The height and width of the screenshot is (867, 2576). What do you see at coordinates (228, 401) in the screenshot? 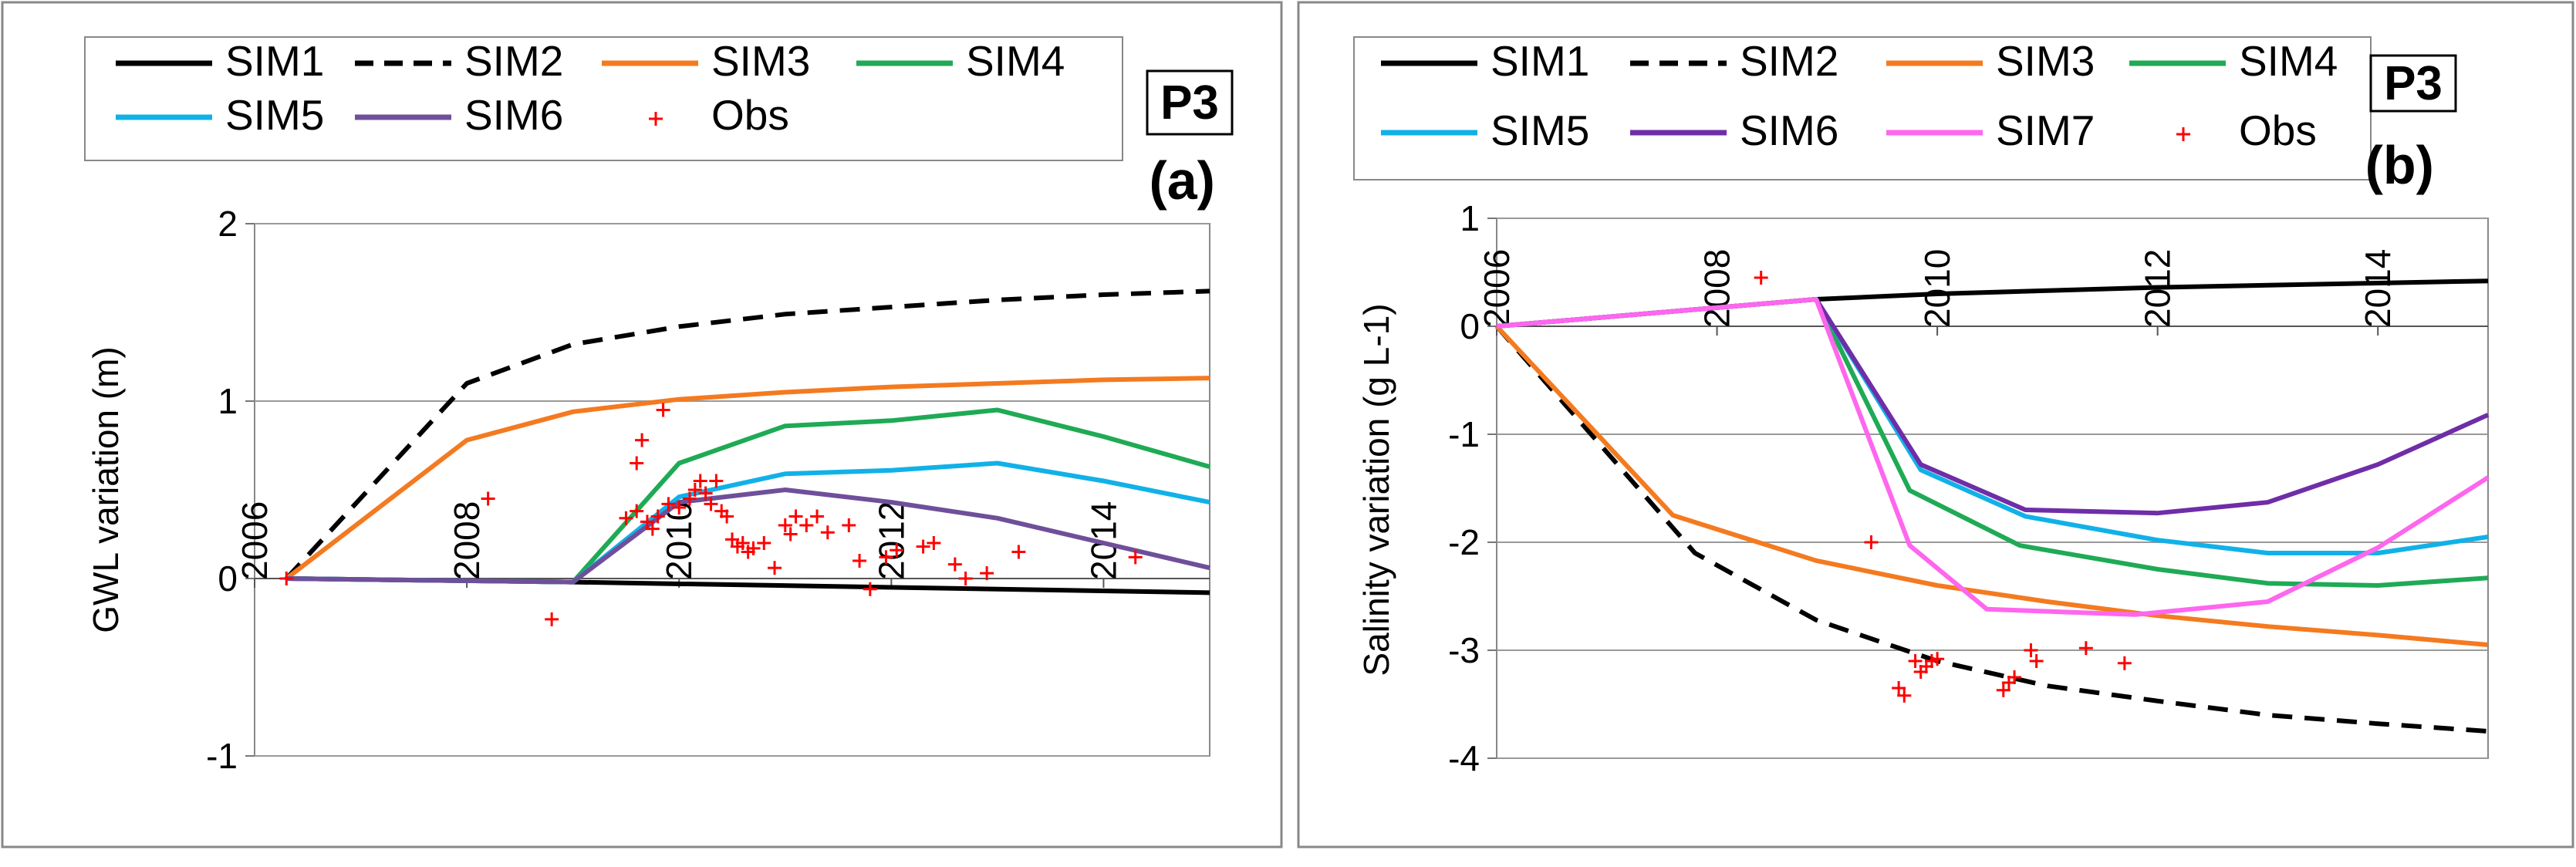
I see `y-tick-label: 1` at bounding box center [228, 401].